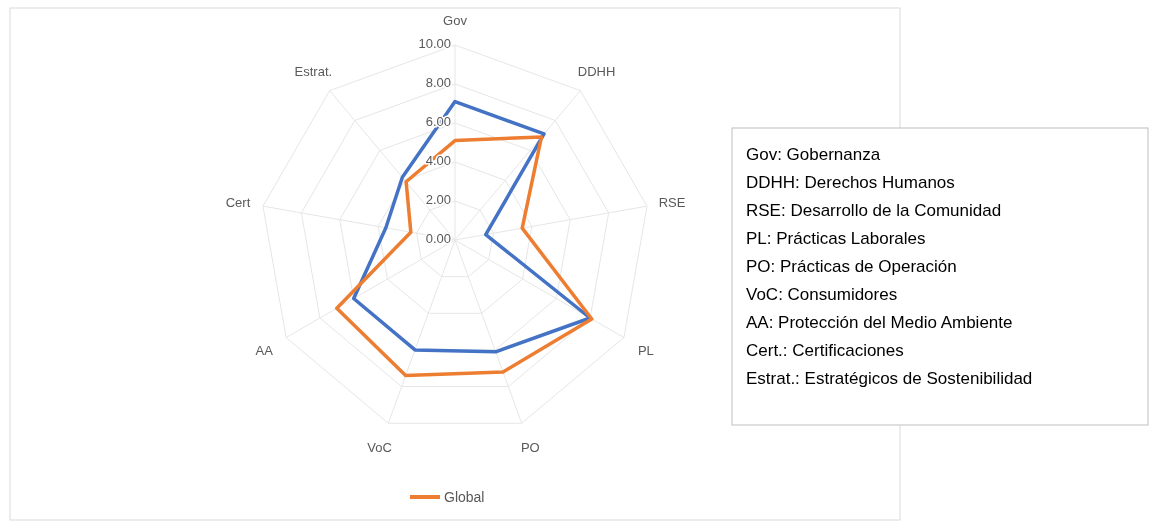 The width and height of the screenshot is (1149, 523). What do you see at coordinates (889, 378) in the screenshot?
I see `text: Estrat.: Estratégicos de Sostenibilidad` at bounding box center [889, 378].